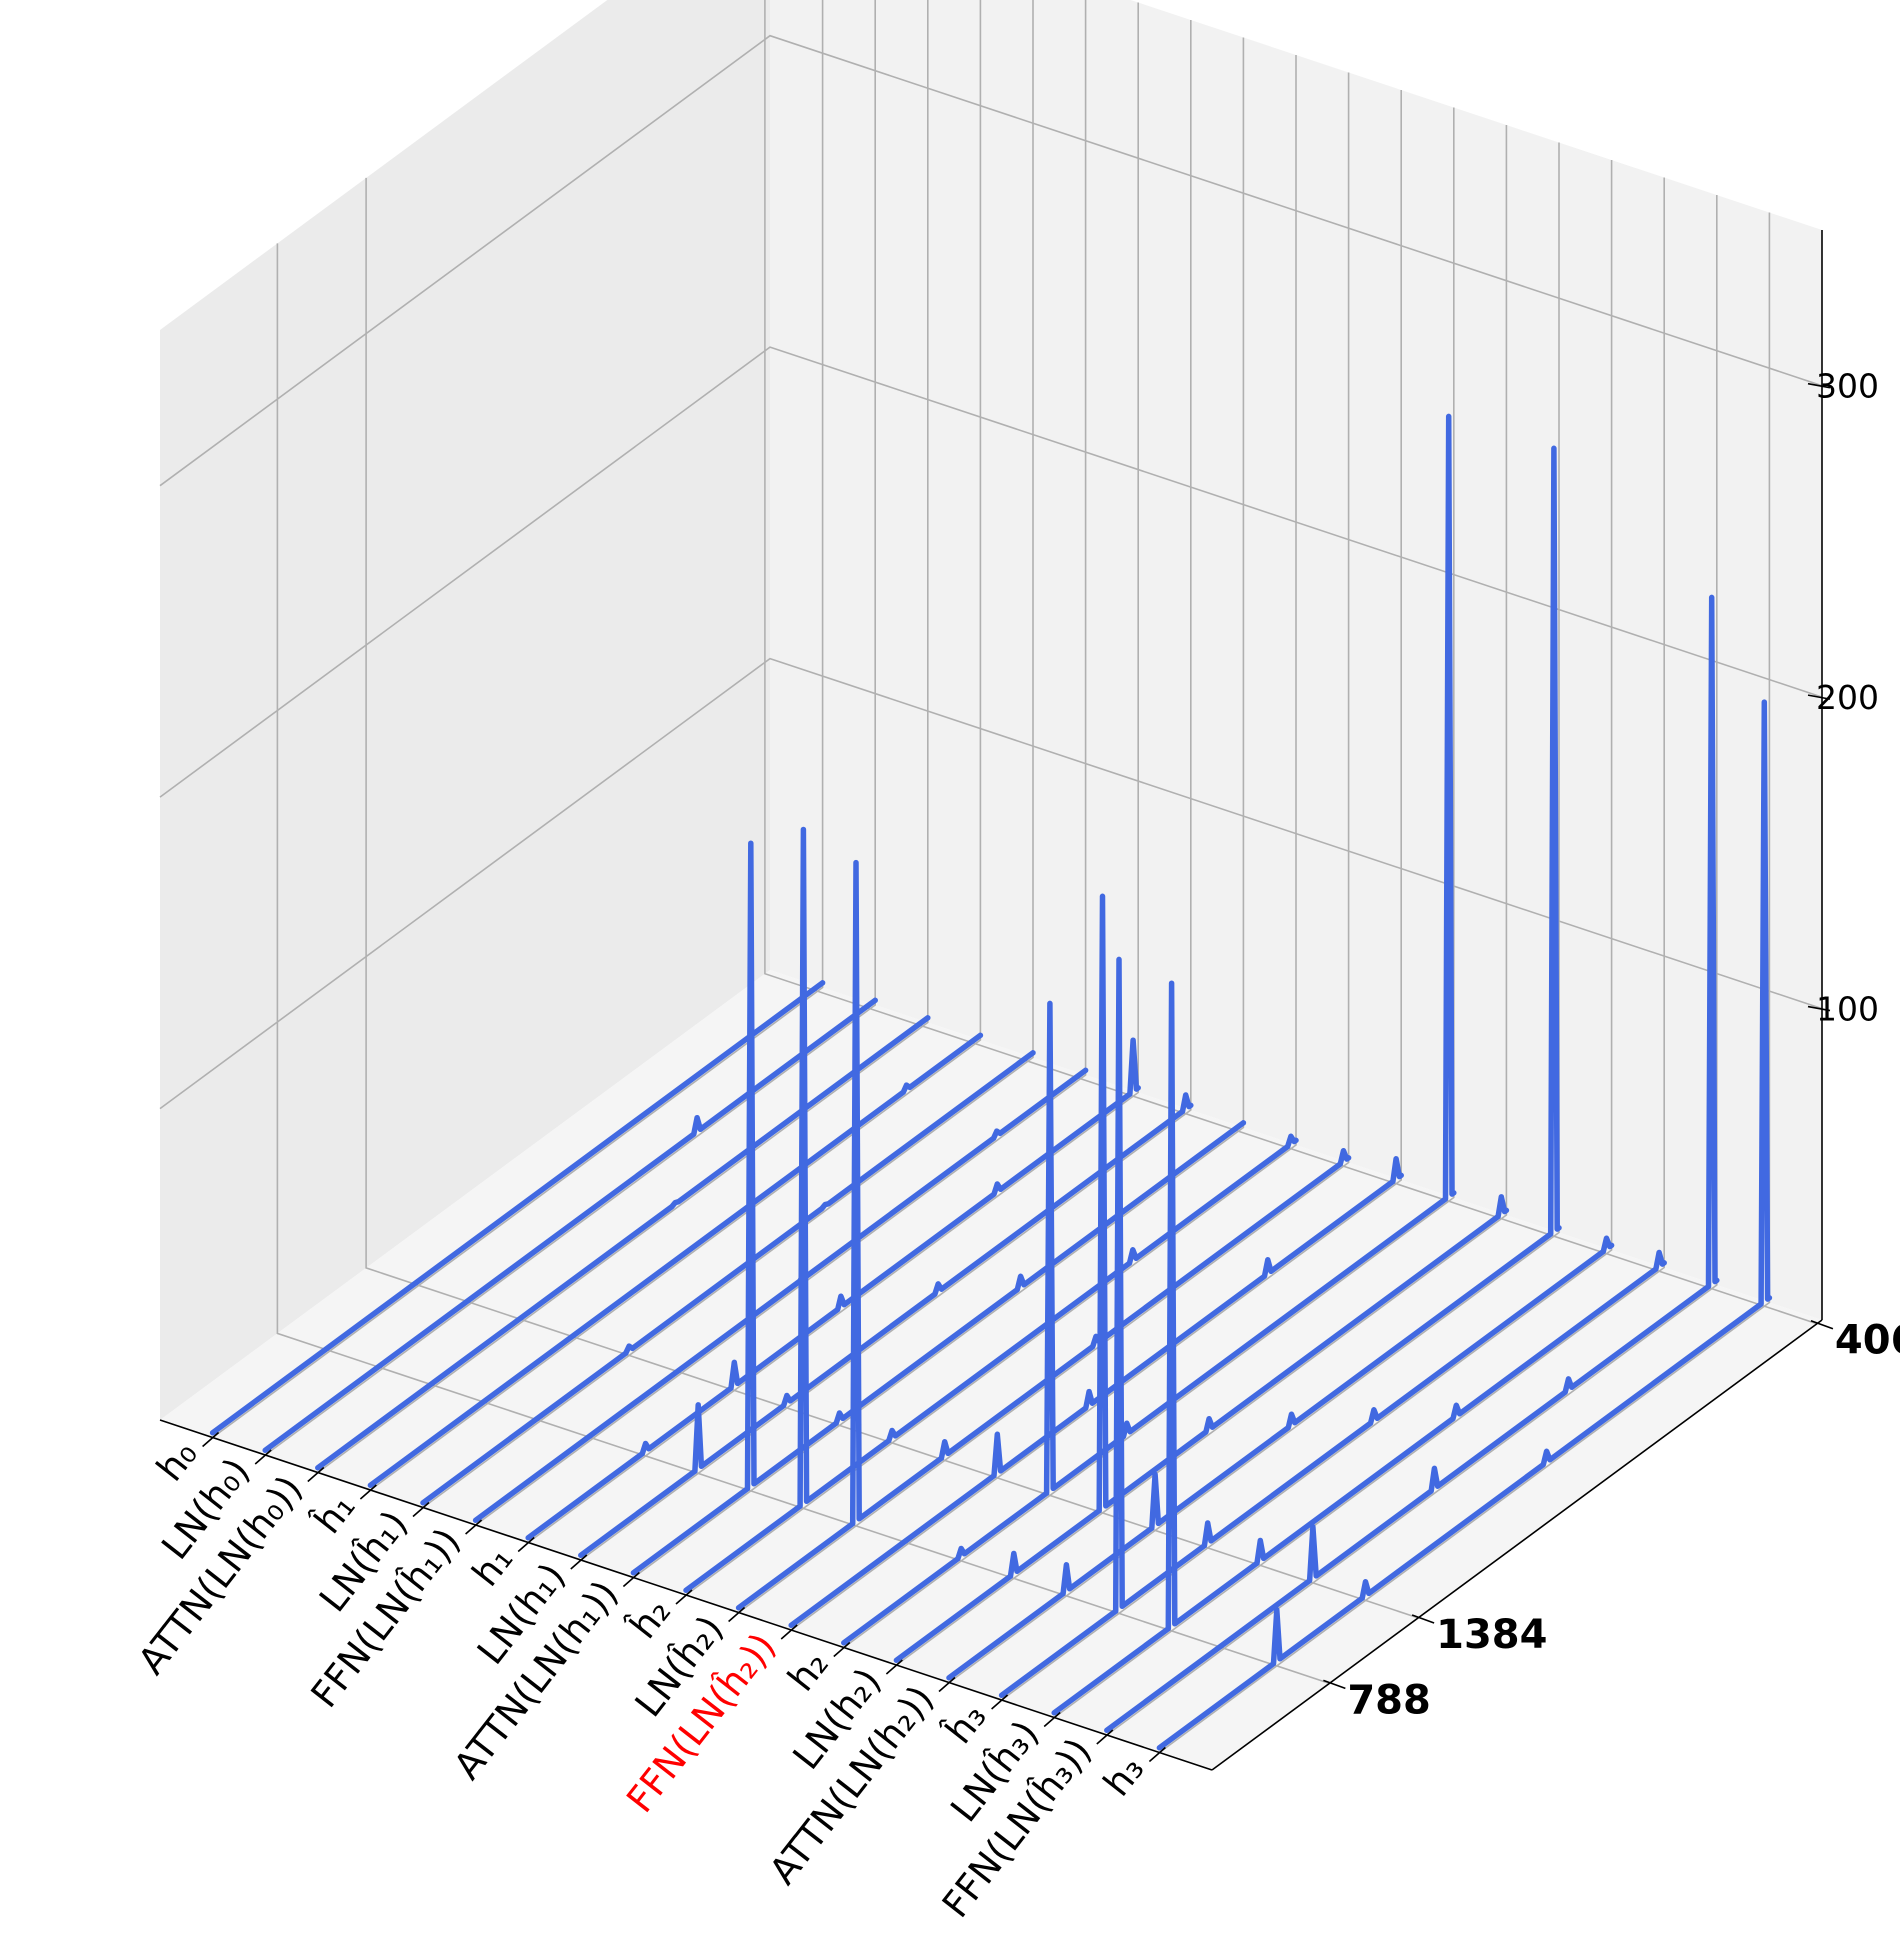  I want to click on y-tick-label: 1384, so click(1491, 1635).